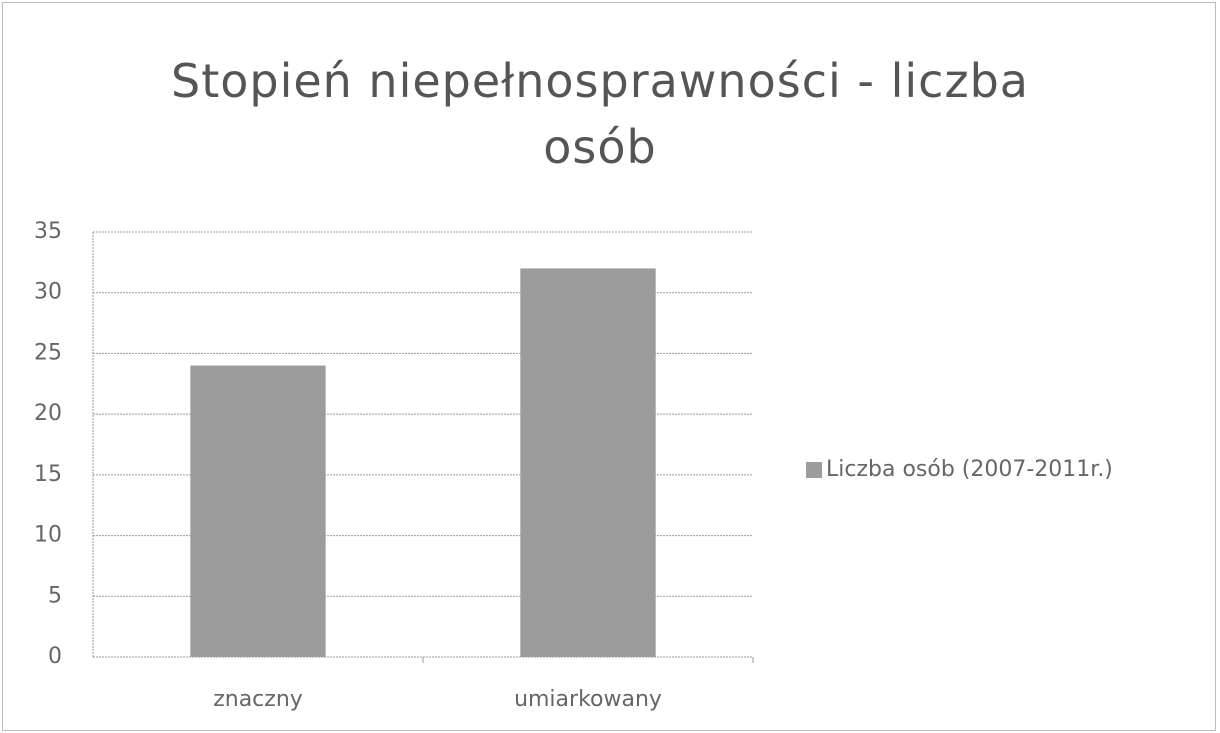 This screenshot has height=733, width=1220. I want to click on chart-title: Stopień niepełnosprawności - liczba osób, so click(600, 114).